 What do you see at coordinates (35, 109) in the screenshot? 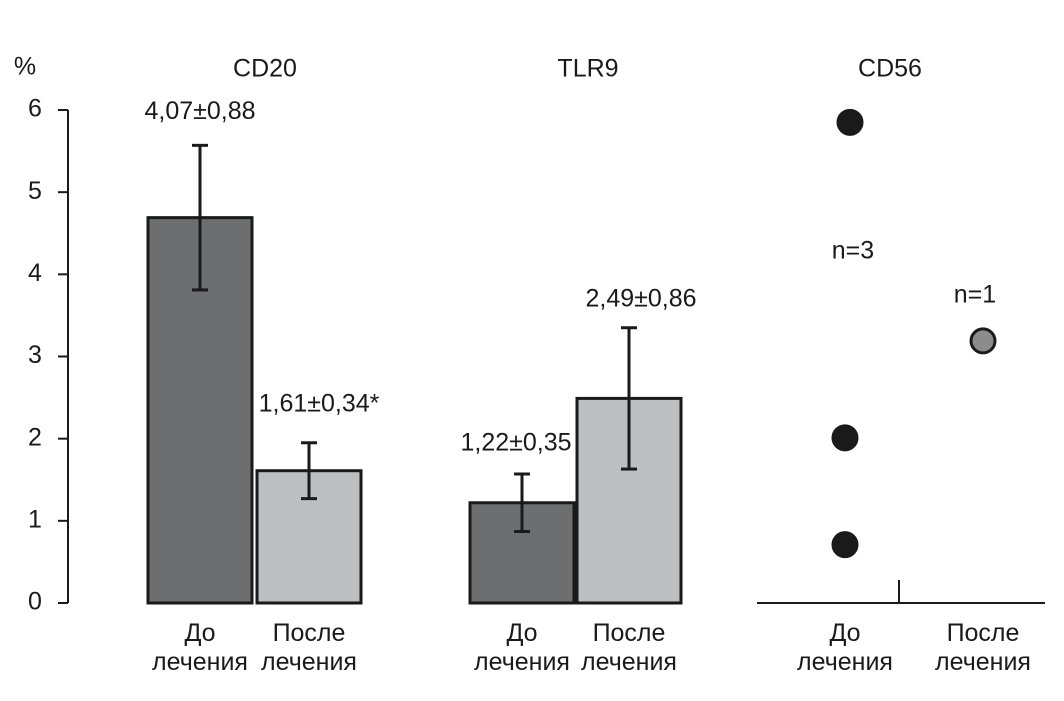
I see `y-tick-label: 6` at bounding box center [35, 109].